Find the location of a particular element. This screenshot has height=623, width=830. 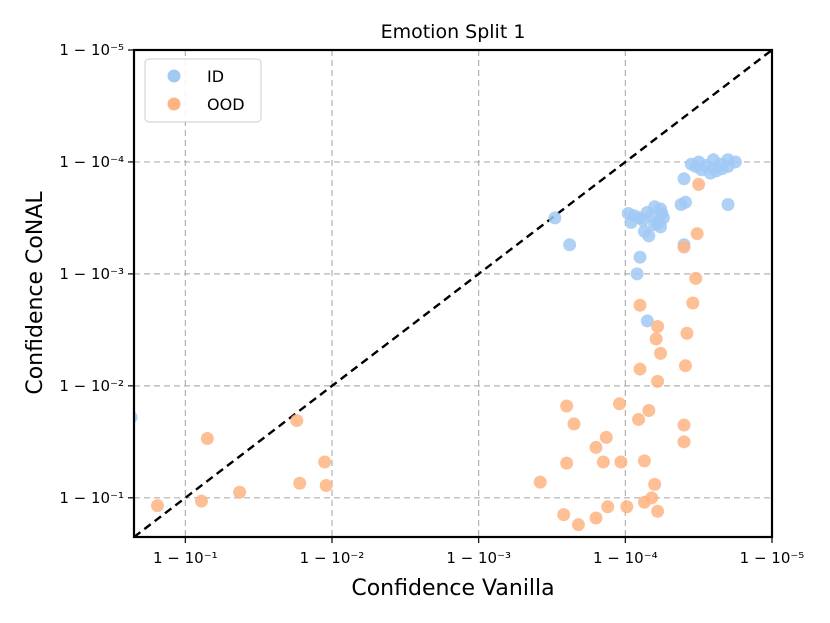

x-tick-label: 1 − 10⁻¹ is located at coordinates (185, 558).